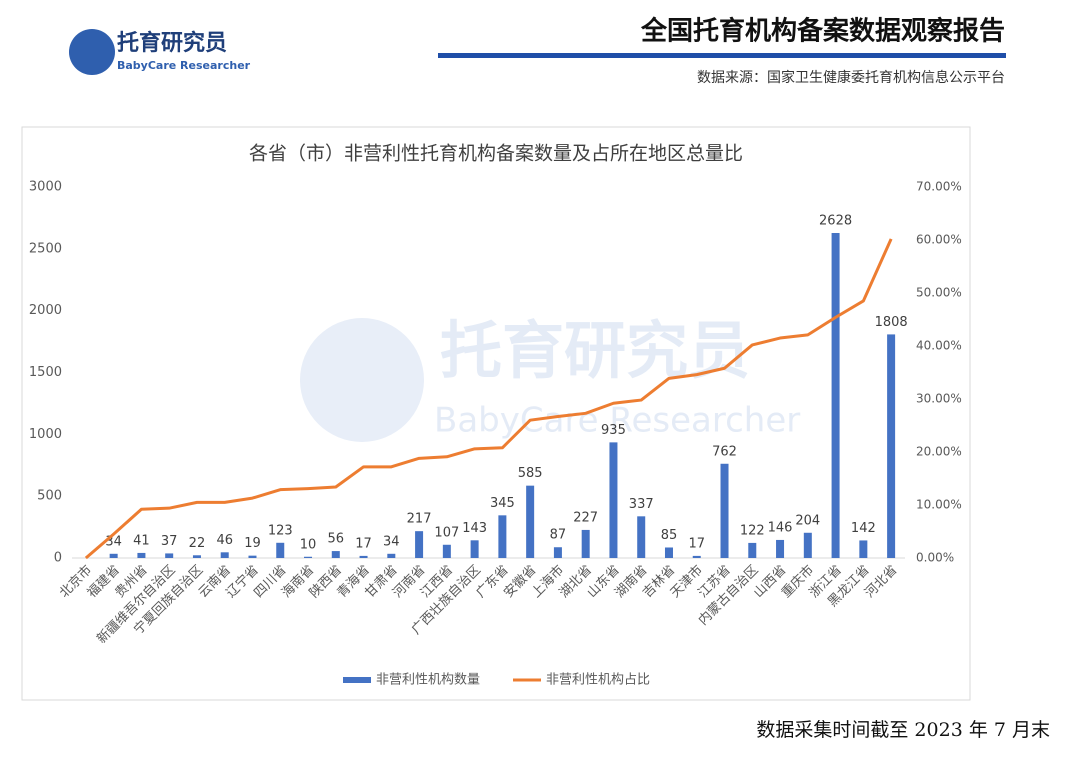 This screenshot has width=1080, height=774. I want to click on legend-label: 非营利性机构占比, so click(598, 680).